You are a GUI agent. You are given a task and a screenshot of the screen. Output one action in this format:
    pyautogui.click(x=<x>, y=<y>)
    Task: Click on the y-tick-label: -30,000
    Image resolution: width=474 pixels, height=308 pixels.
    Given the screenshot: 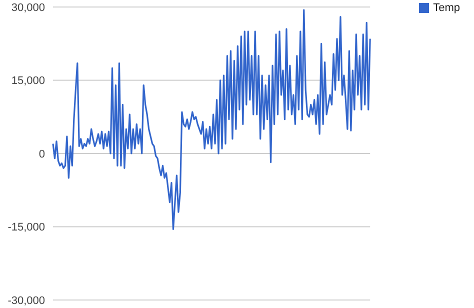 What is the action you would take?
    pyautogui.click(x=26, y=300)
    